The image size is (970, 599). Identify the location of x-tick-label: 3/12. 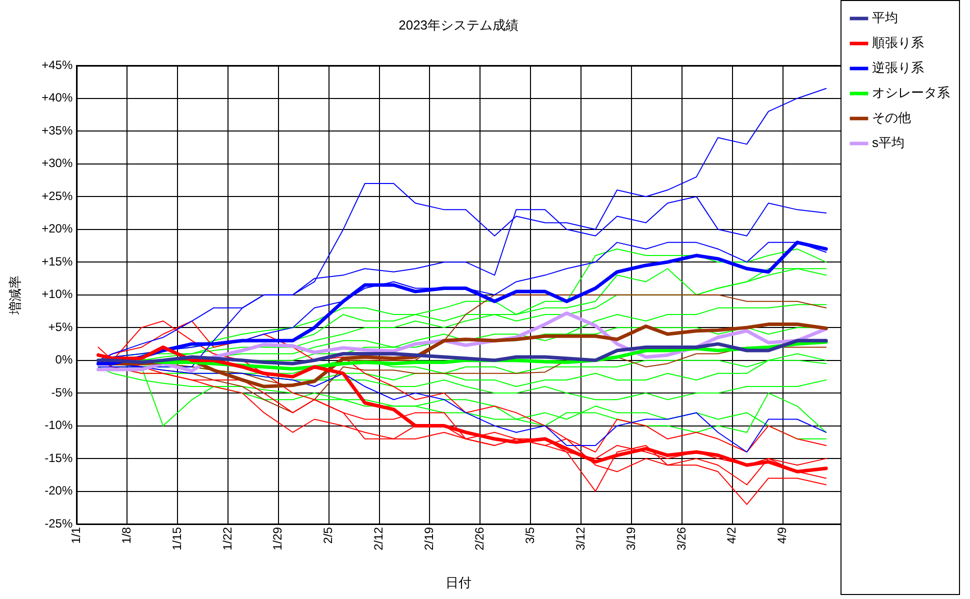
(580, 538).